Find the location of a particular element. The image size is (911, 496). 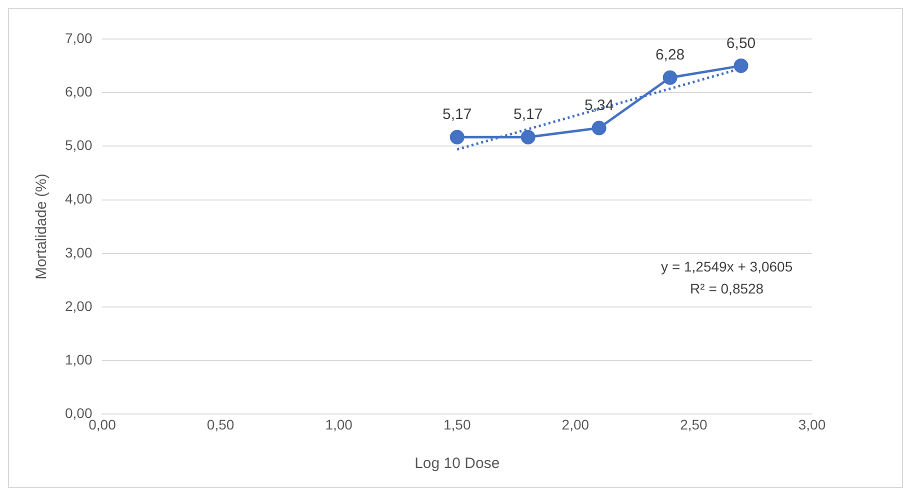

y-tick-label: 5,00 is located at coordinates (78, 145).